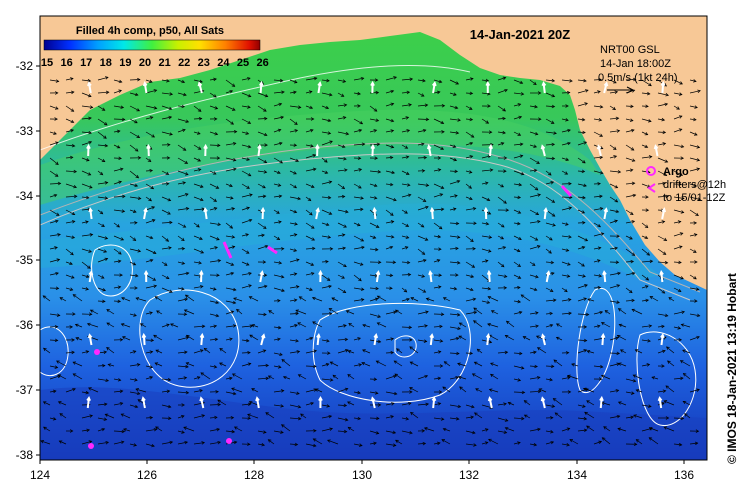 The image size is (749, 496). Describe the element at coordinates (25, 455) in the screenshot. I see `y-tick-label: -38` at that location.